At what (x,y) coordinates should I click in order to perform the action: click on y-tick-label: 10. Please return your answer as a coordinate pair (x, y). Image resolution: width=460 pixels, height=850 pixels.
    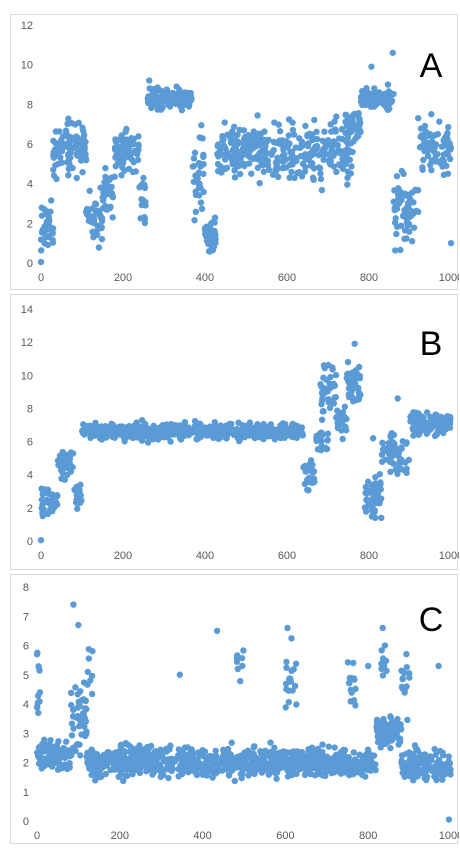
    Looking at the image, I should click on (27, 66).